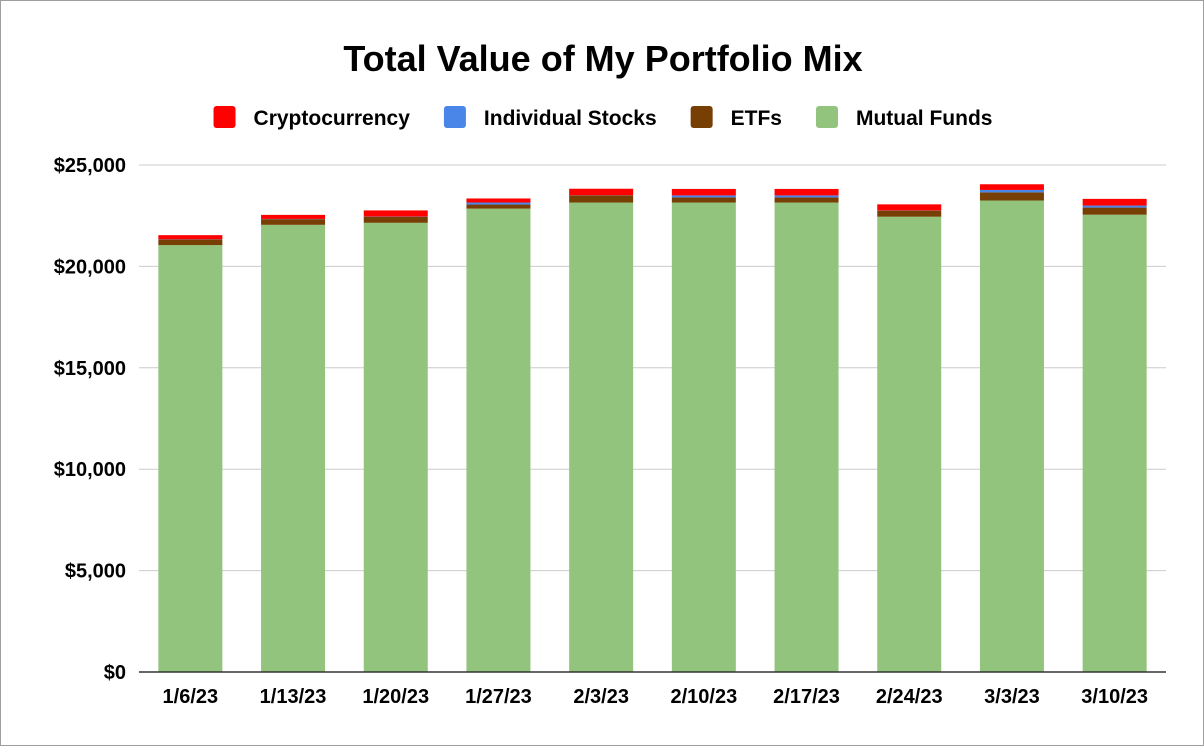 The image size is (1204, 747). Describe the element at coordinates (293, 697) in the screenshot. I see `x-tick-label: 1/13/23` at that location.